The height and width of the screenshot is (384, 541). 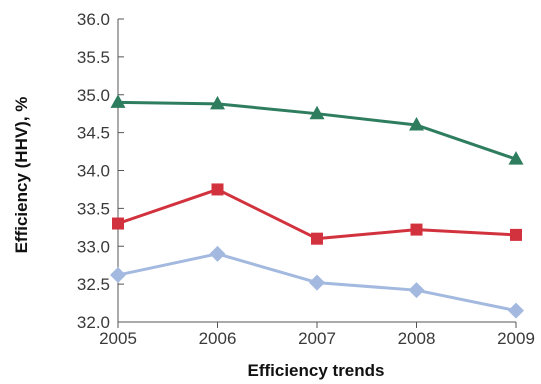 What do you see at coordinates (93, 57) in the screenshot?
I see `y-tick-label: 35.5` at bounding box center [93, 57].